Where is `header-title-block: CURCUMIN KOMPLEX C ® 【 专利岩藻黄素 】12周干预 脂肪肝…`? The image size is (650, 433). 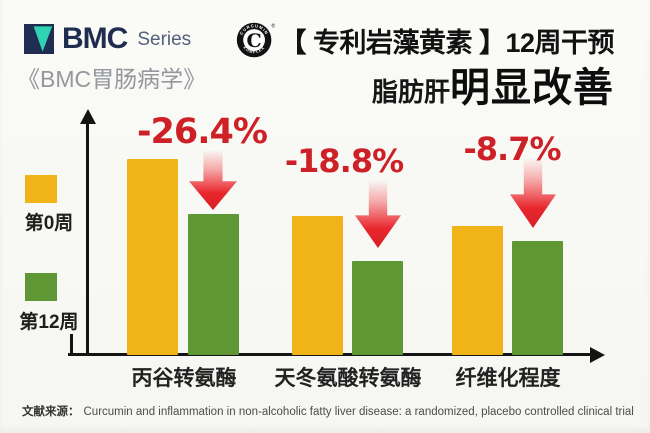
header-title-block: CURCUMIN KOMPLEX C ® 【 专利岩藻黄素 】12周干预 脂肪肝… is located at coordinates (424, 64).